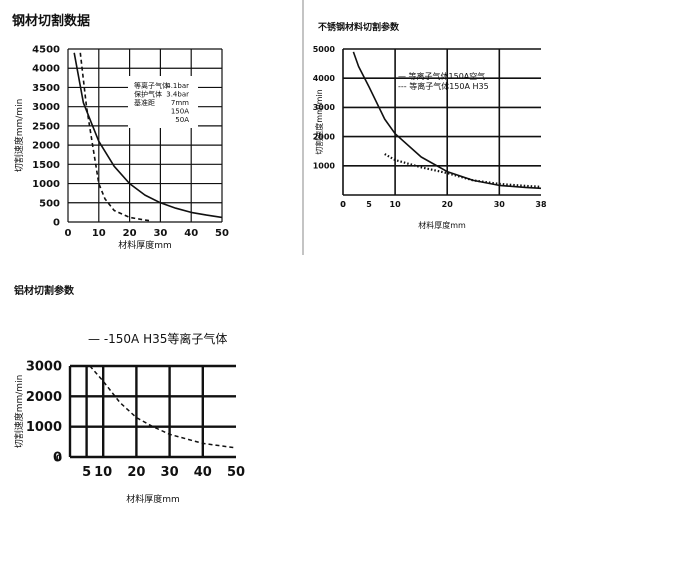  What do you see at coordinates (145, 245) in the screenshot?
I see `chart1-x-axis-label: 材料厚度mm` at bounding box center [145, 245].